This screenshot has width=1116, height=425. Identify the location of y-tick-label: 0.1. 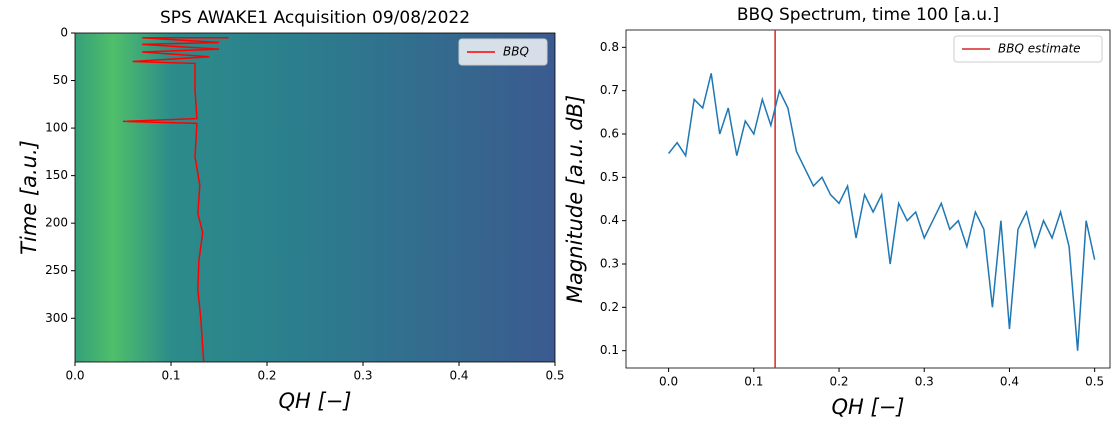
(609, 350).